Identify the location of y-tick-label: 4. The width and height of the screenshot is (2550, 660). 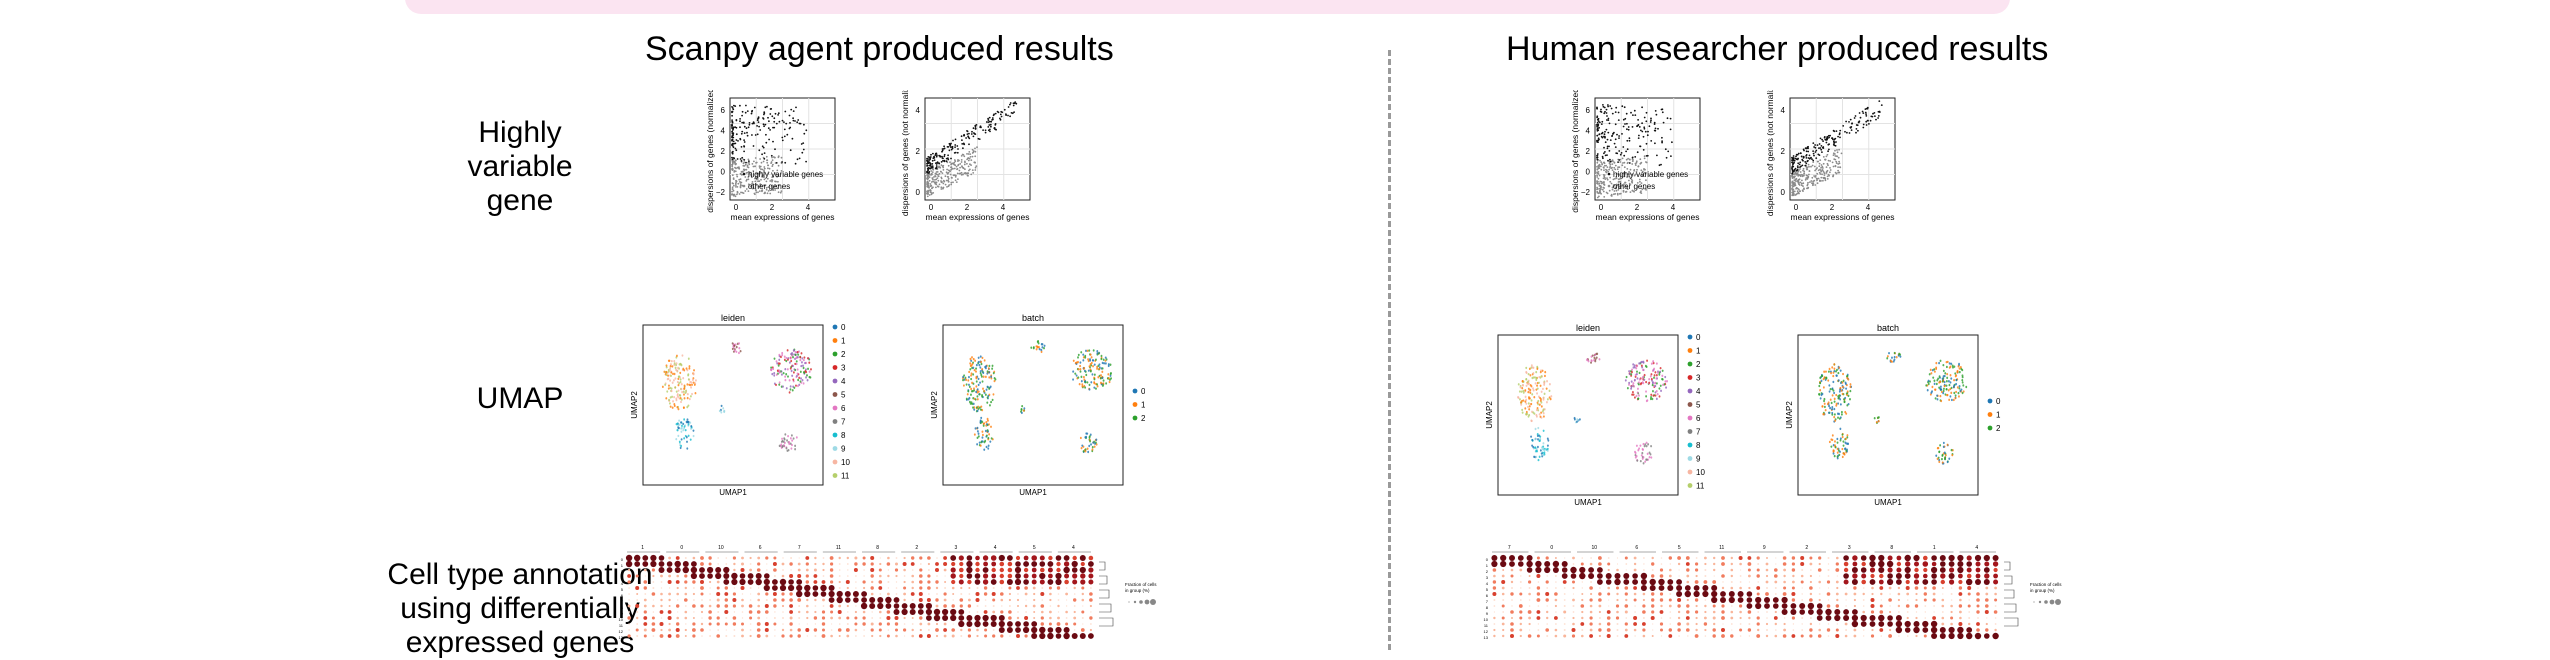
(1783, 110).